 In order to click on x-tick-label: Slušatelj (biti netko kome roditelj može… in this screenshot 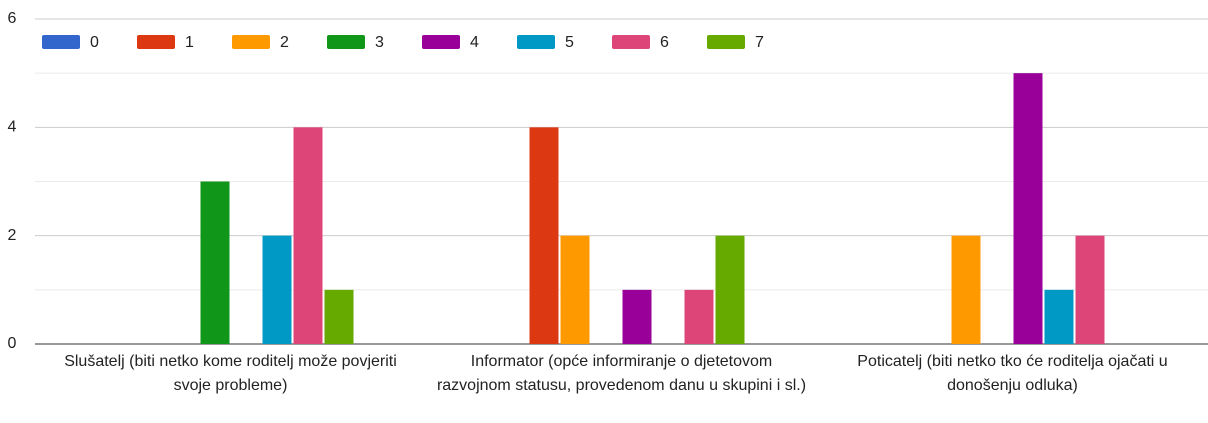, I will do `click(230, 373)`.